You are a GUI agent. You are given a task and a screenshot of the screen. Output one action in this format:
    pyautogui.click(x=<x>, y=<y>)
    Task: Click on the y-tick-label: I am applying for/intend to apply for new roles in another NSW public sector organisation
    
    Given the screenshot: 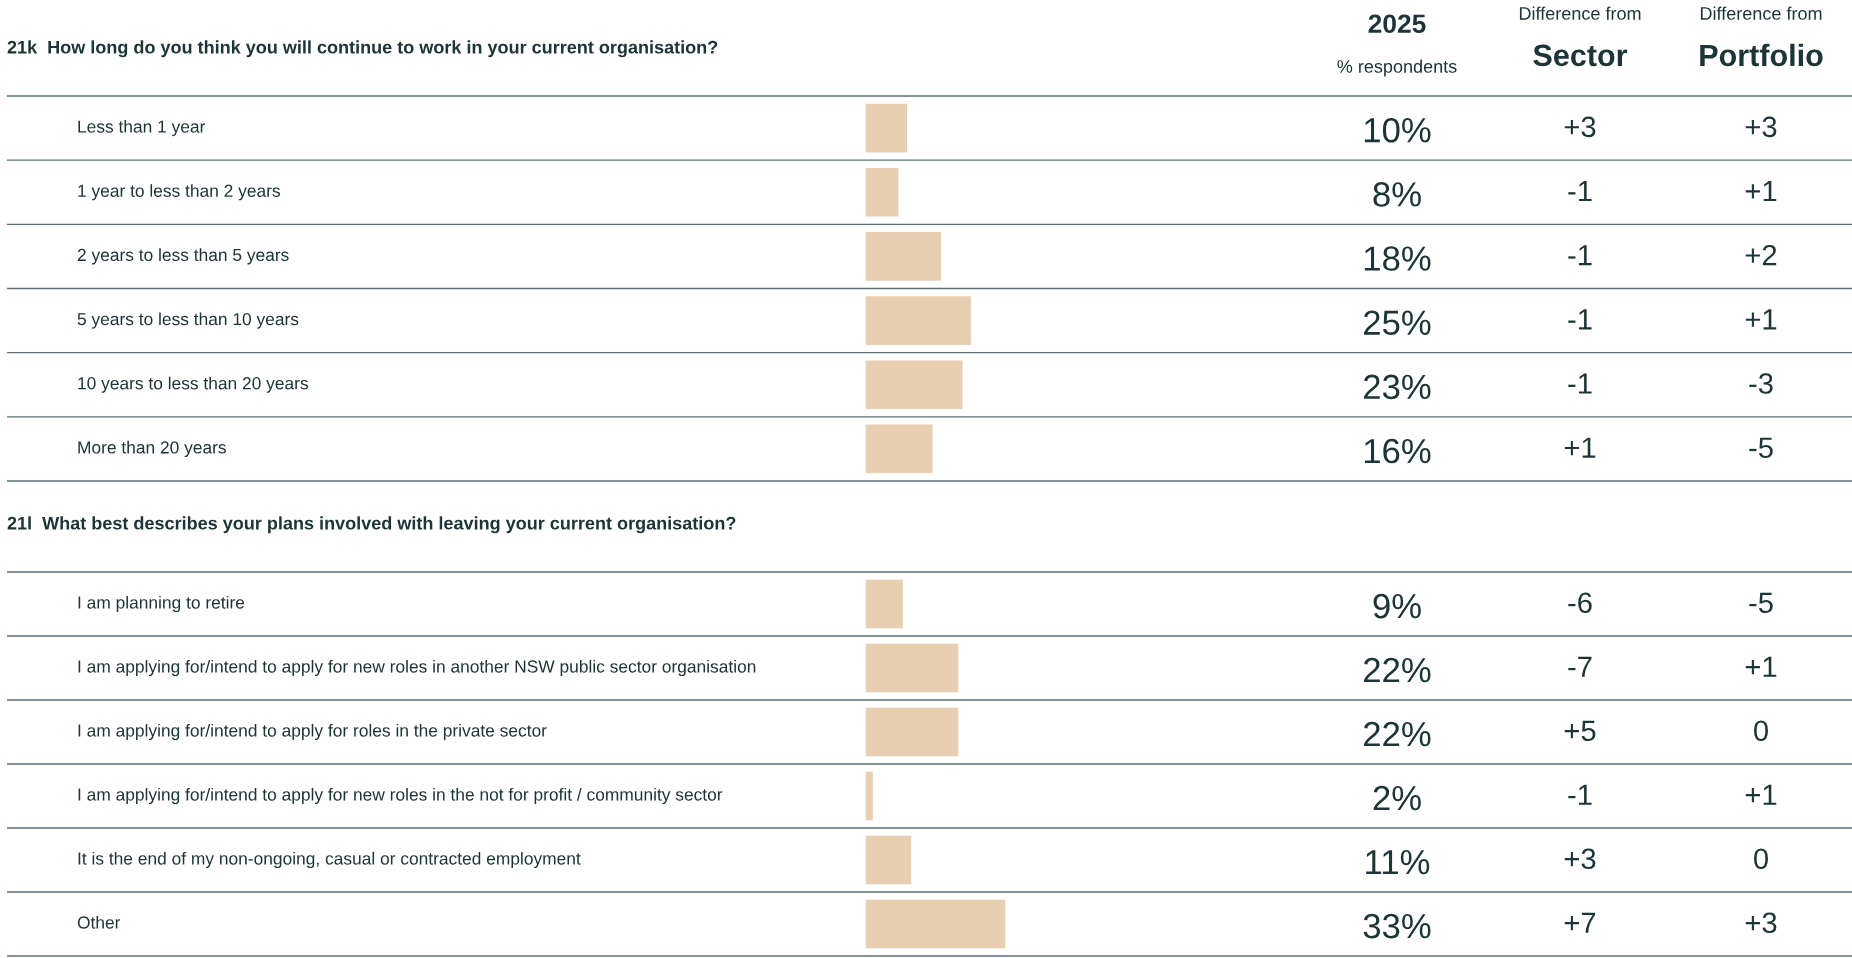 What is the action you would take?
    pyautogui.click(x=417, y=668)
    